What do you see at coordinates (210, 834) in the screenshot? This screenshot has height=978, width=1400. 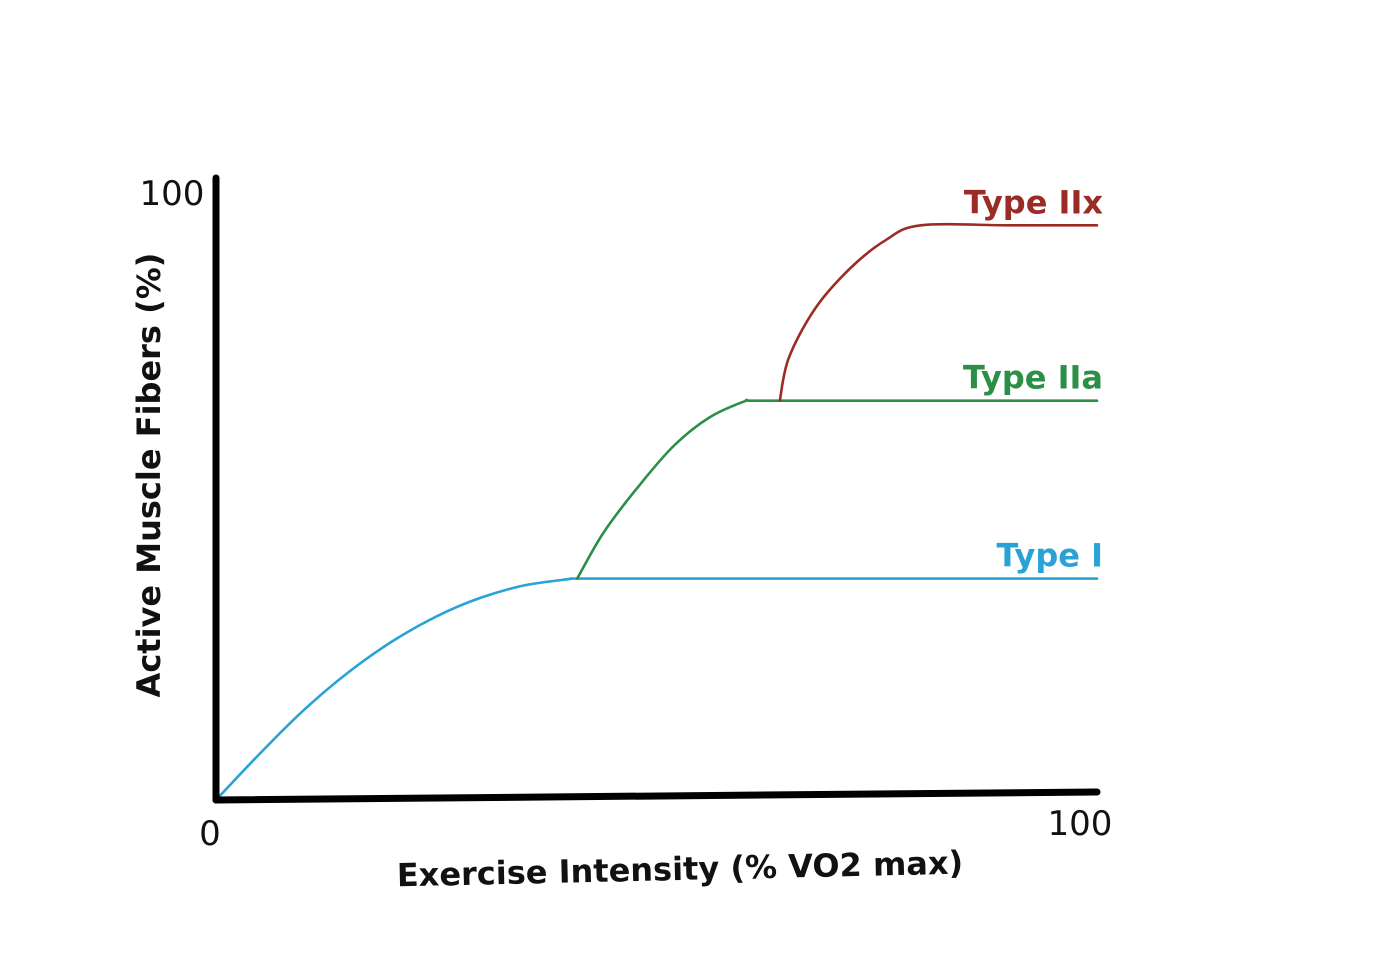 I see `x-tick-label-min: 0` at bounding box center [210, 834].